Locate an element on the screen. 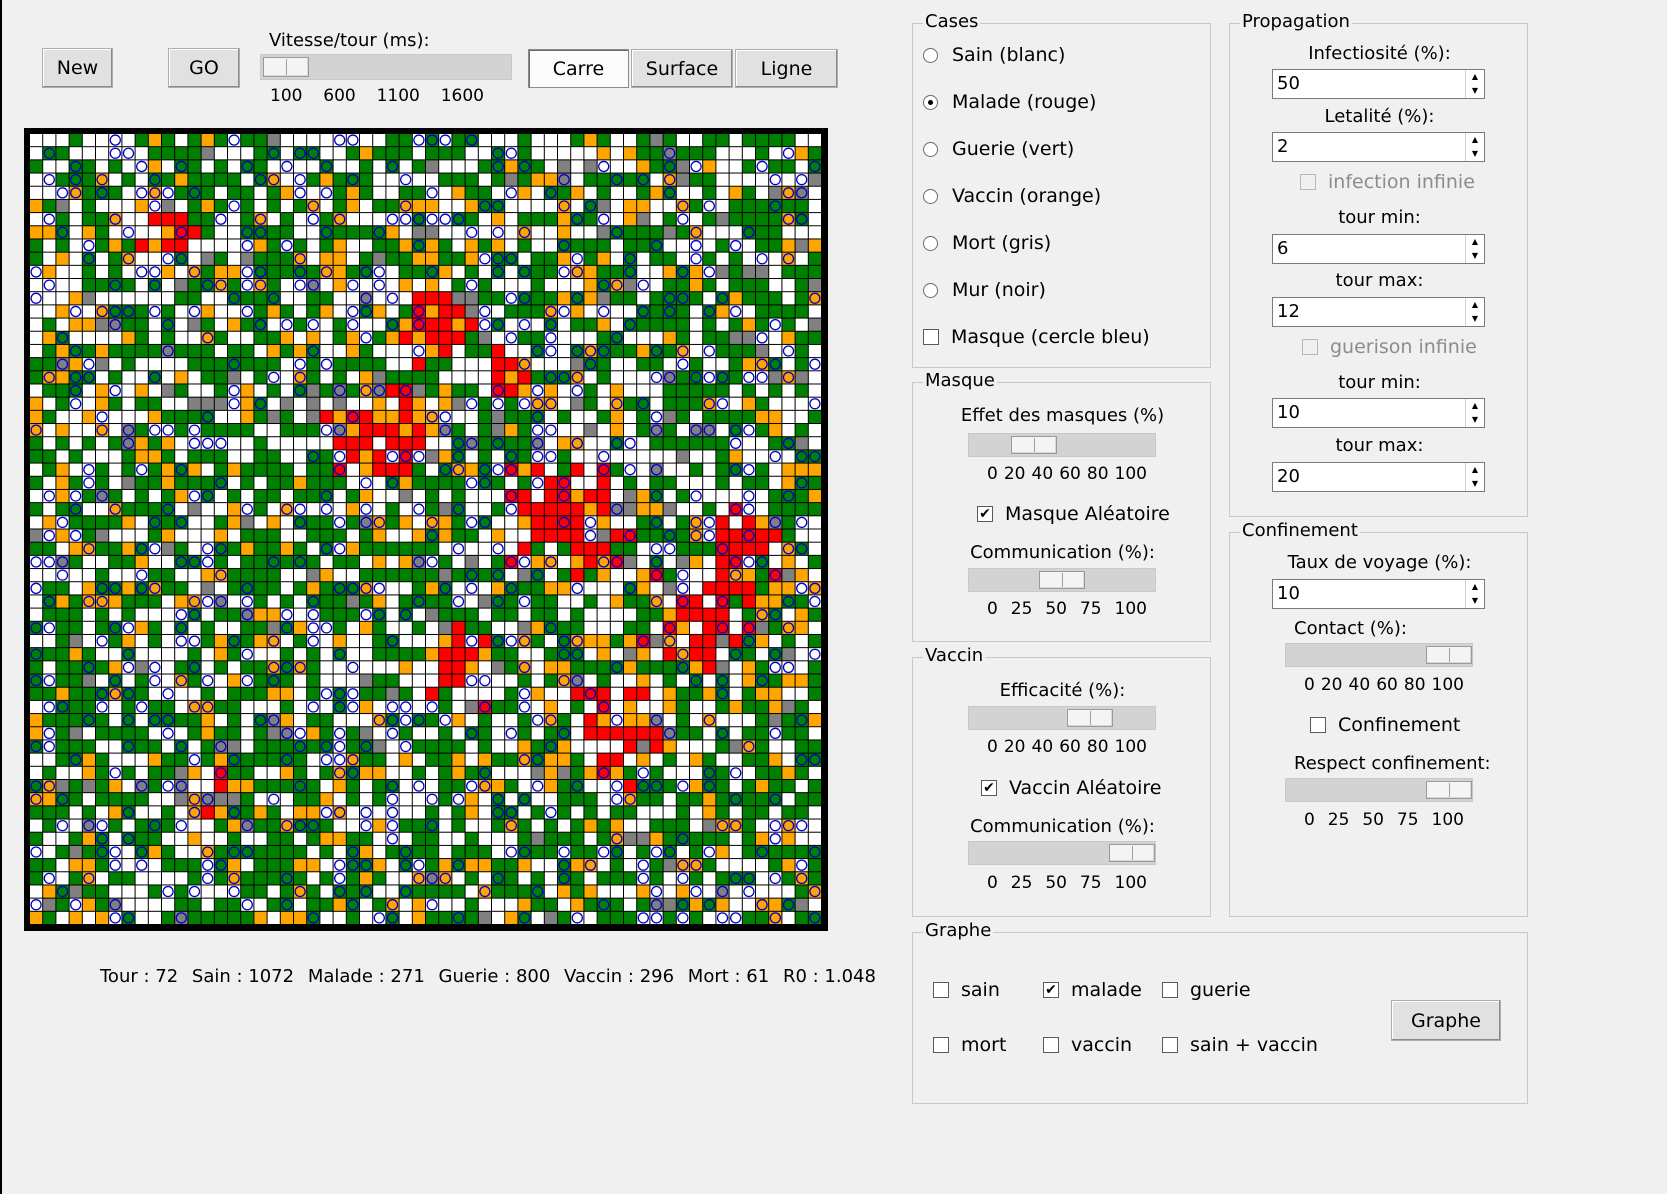 This screenshot has height=1194, width=1667. go-button: GO is located at coordinates (204, 68).